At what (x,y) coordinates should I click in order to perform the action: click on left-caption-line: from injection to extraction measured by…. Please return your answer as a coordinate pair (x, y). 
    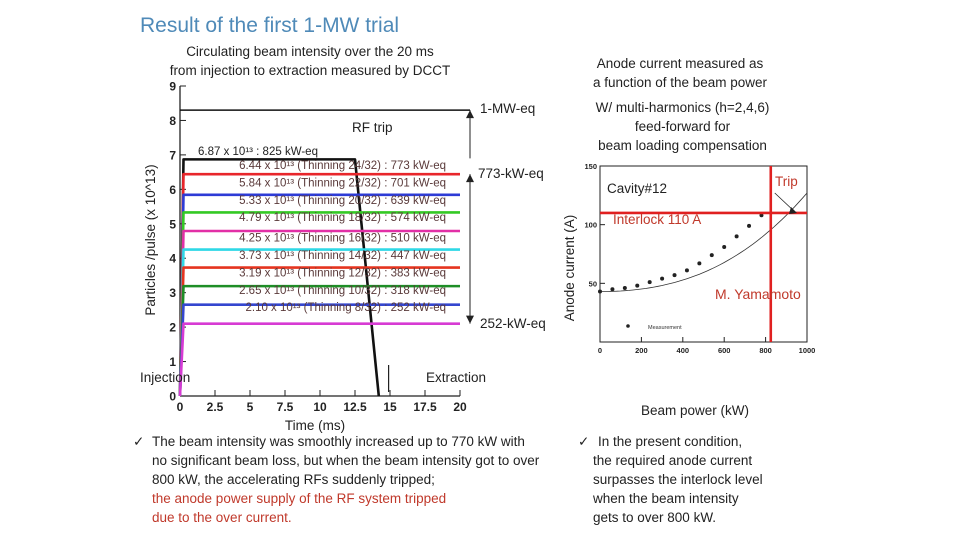
    Looking at the image, I should click on (310, 70).